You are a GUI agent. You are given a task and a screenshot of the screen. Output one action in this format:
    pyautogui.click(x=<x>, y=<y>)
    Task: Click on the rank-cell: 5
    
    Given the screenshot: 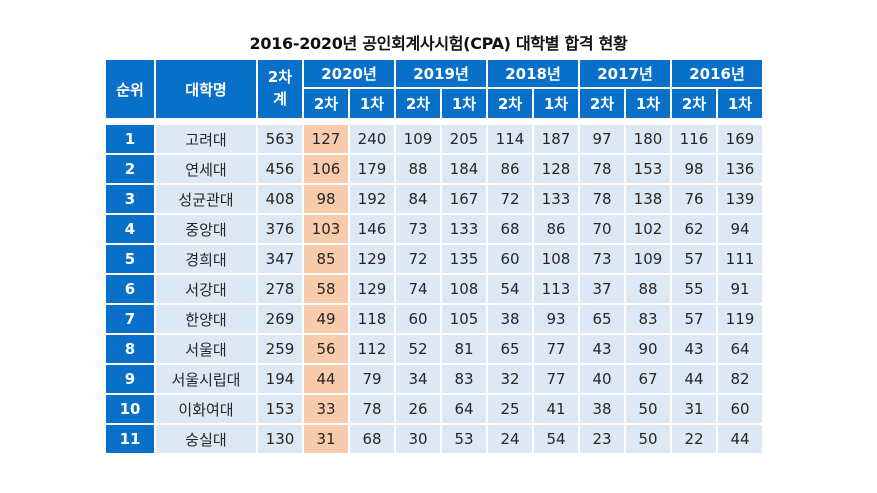 What is the action you would take?
    pyautogui.click(x=130, y=259)
    